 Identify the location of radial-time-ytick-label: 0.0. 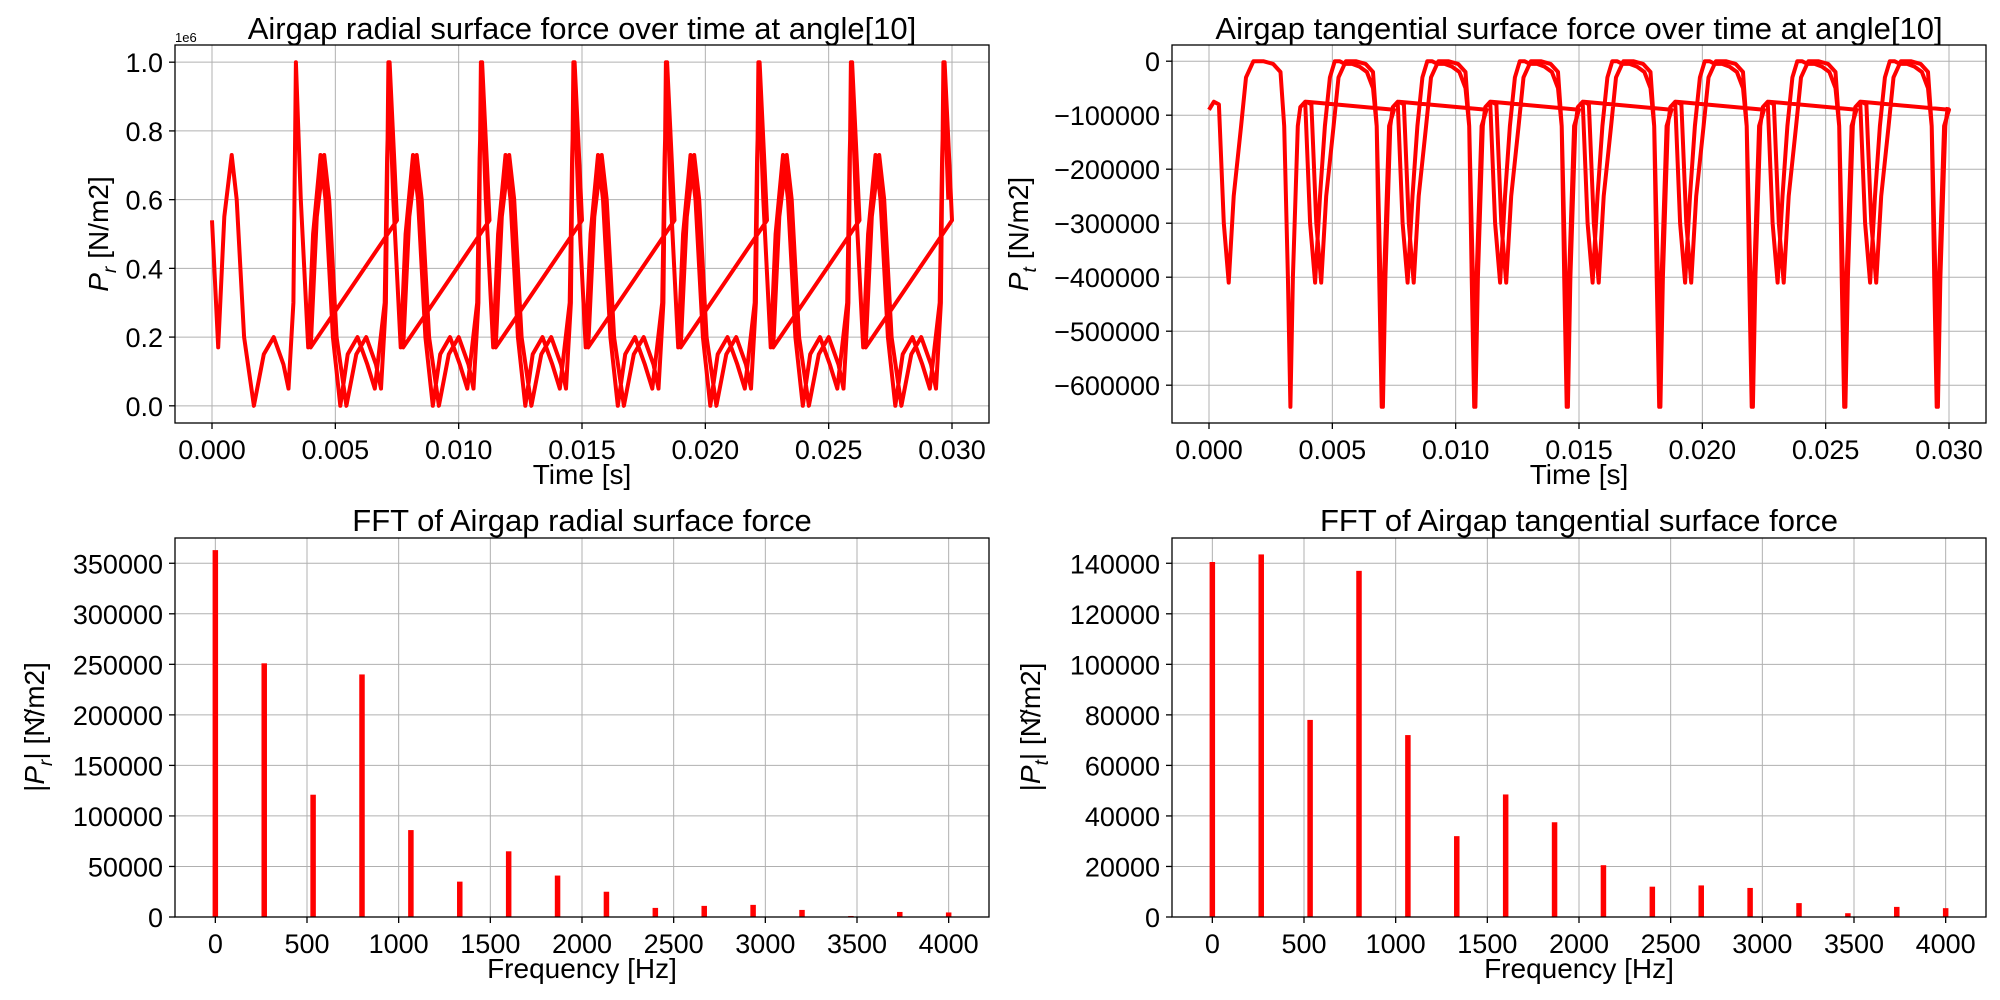
(144, 407).